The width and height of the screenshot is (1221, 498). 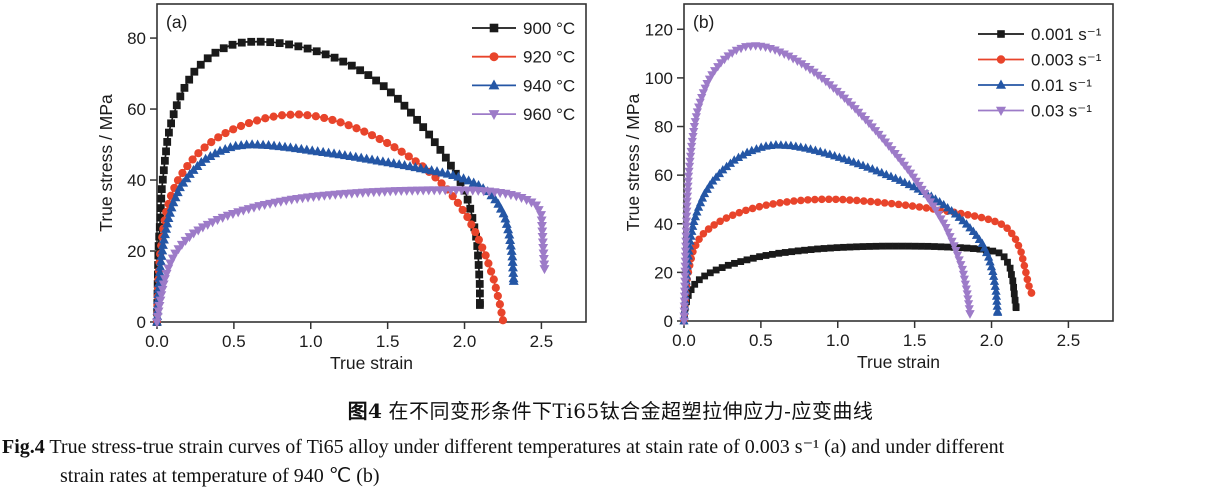 What do you see at coordinates (1001, 59) in the screenshot?
I see `legend-circle-marker` at bounding box center [1001, 59].